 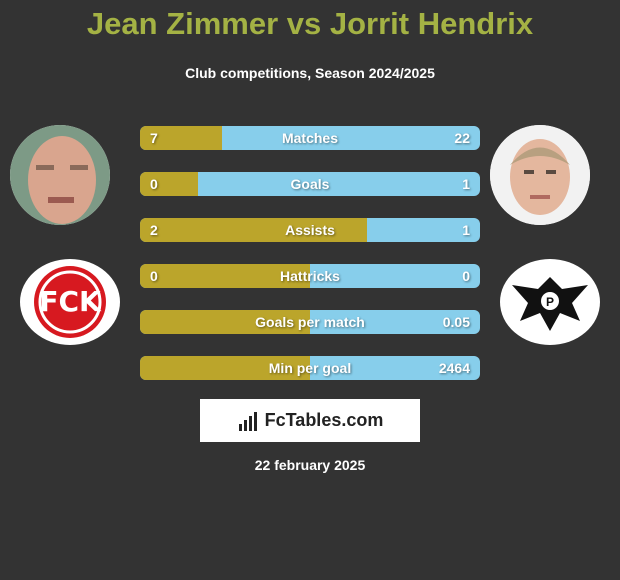 I want to click on subtitle: Club competitions, Season 2024/2025, so click(x=310, y=73).